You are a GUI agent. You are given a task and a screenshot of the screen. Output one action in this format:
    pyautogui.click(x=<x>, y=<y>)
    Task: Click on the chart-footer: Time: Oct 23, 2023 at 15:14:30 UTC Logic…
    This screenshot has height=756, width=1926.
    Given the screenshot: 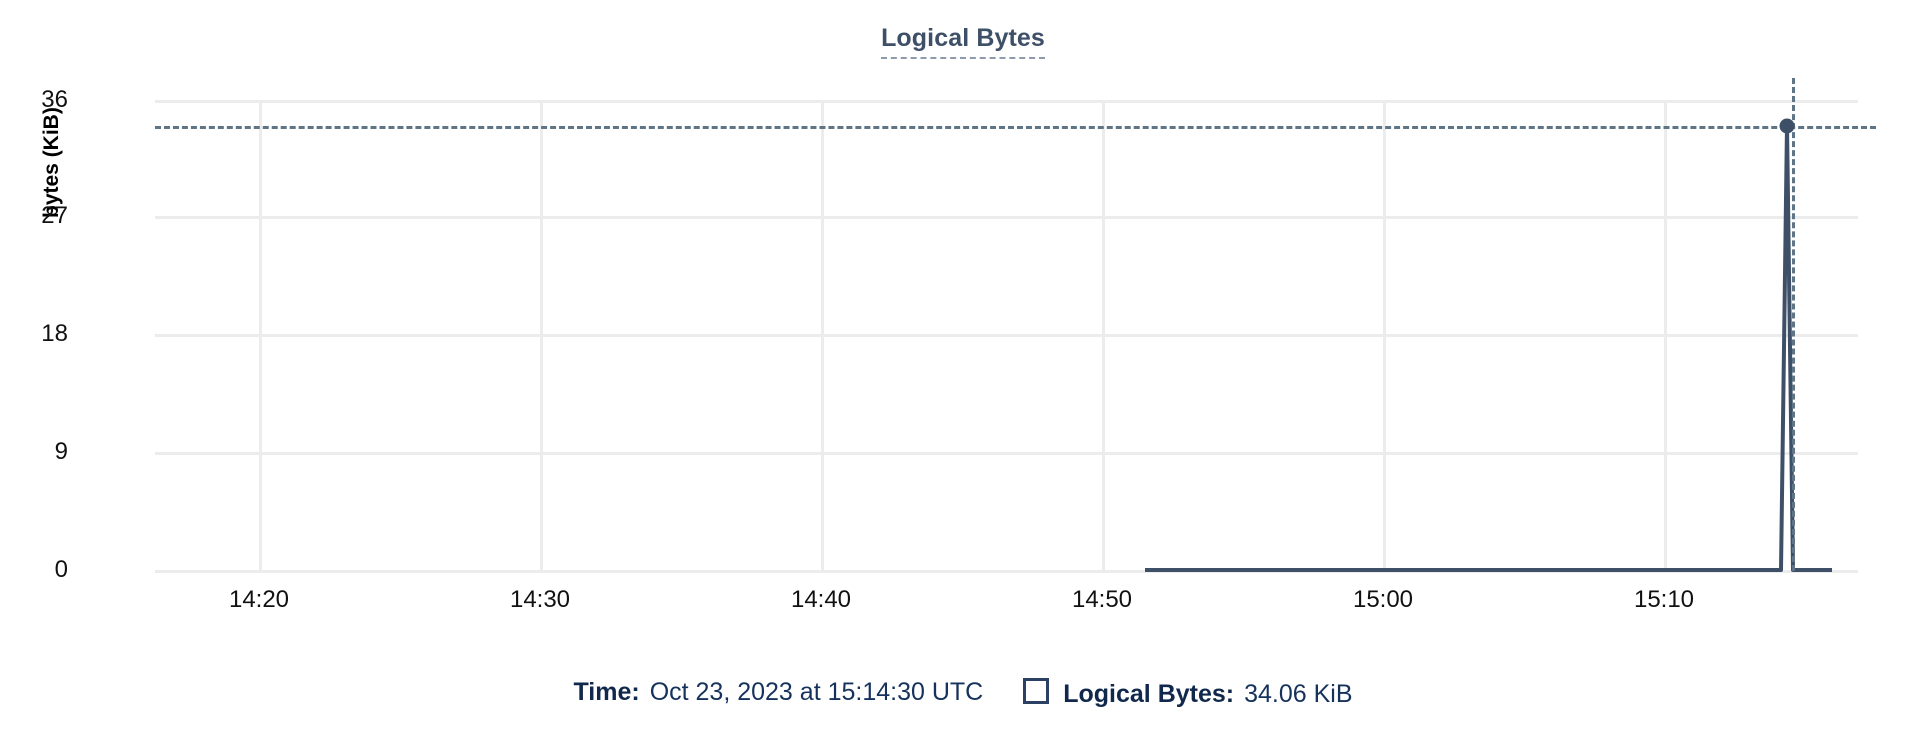 What is the action you would take?
    pyautogui.click(x=963, y=692)
    